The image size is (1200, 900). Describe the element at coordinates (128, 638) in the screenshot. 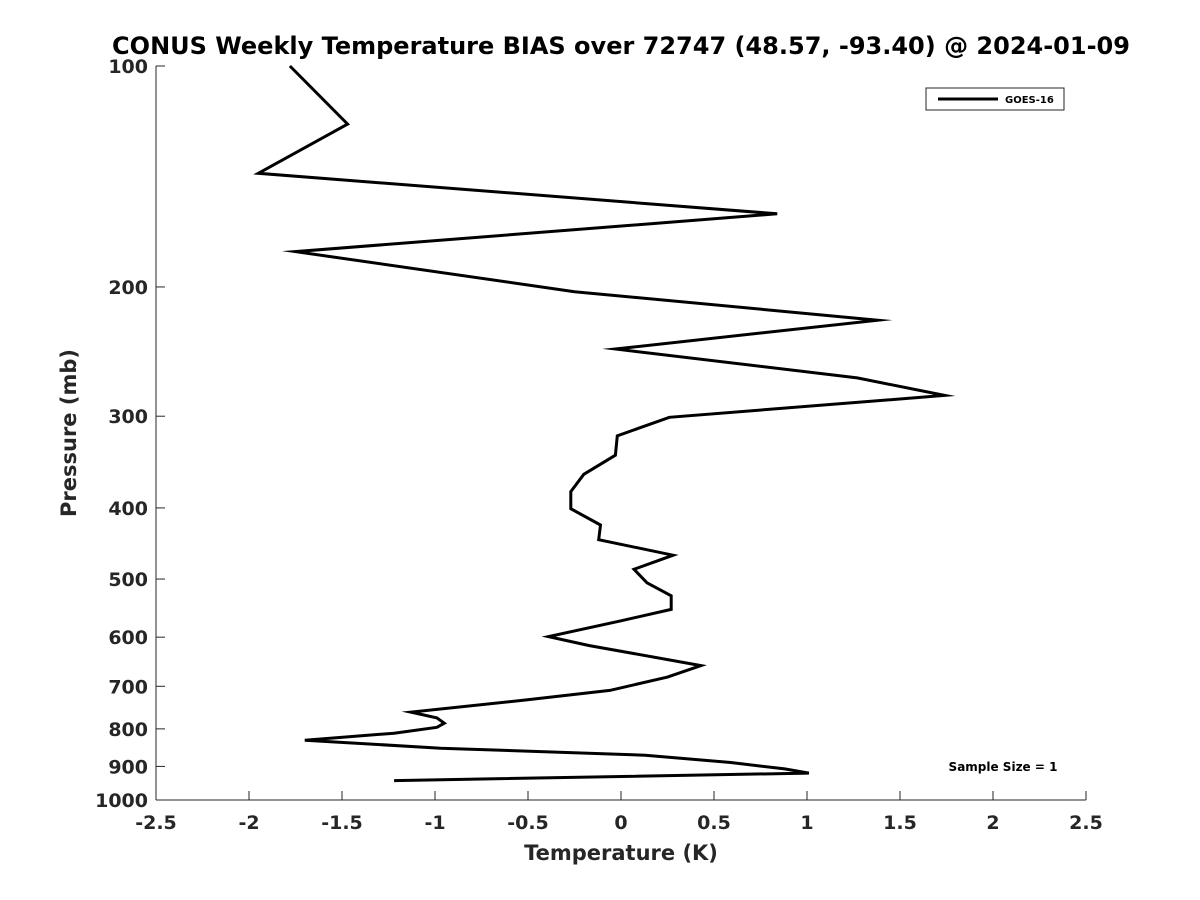

I see `y-tick-label: 600` at that location.